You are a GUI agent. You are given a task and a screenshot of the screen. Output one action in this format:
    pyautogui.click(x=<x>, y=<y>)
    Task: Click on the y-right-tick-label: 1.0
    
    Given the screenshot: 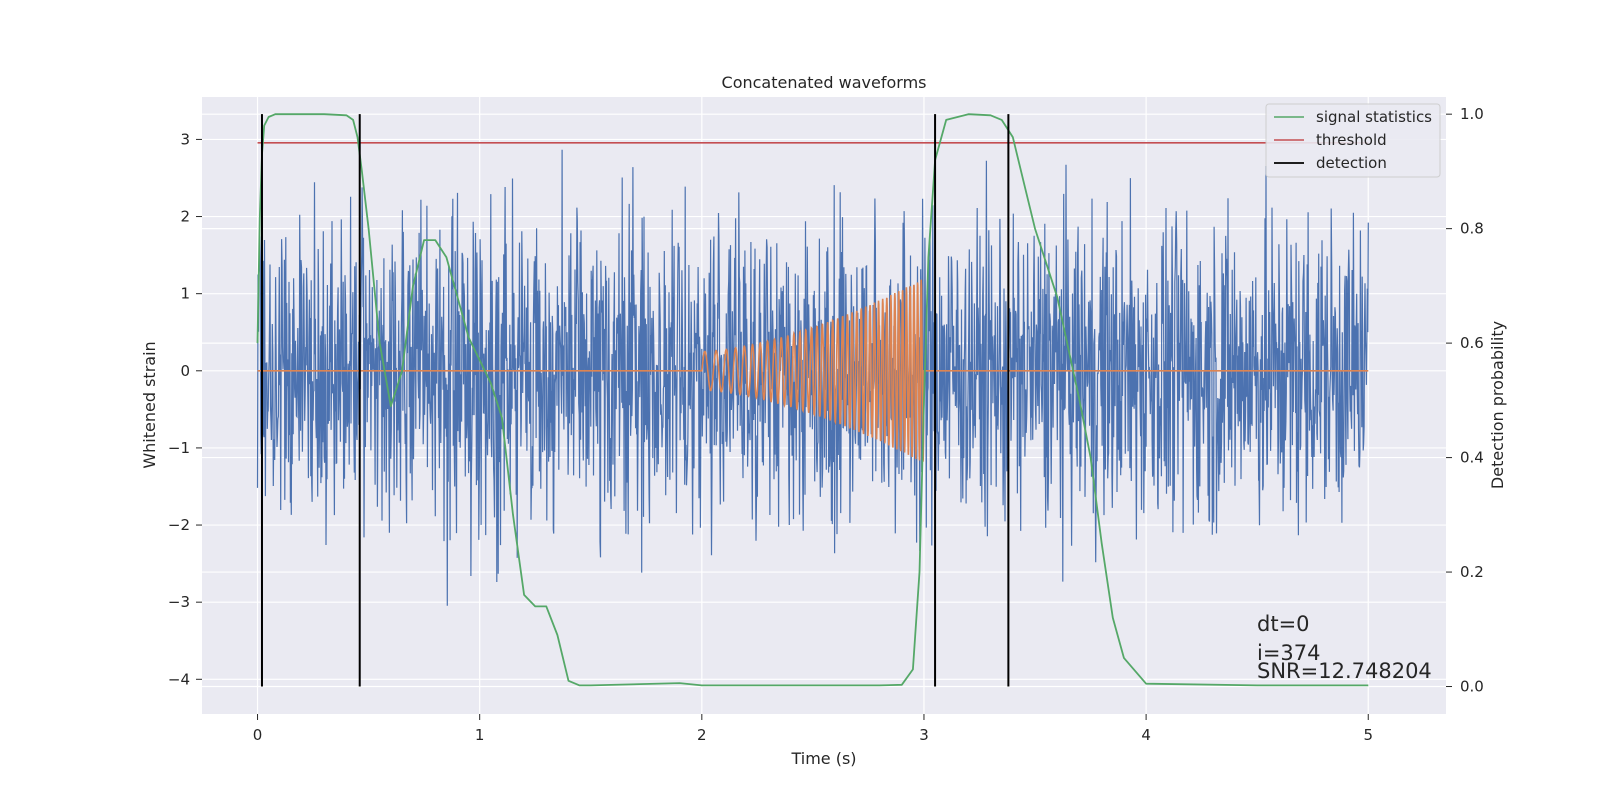 What is the action you would take?
    pyautogui.click(x=1472, y=114)
    